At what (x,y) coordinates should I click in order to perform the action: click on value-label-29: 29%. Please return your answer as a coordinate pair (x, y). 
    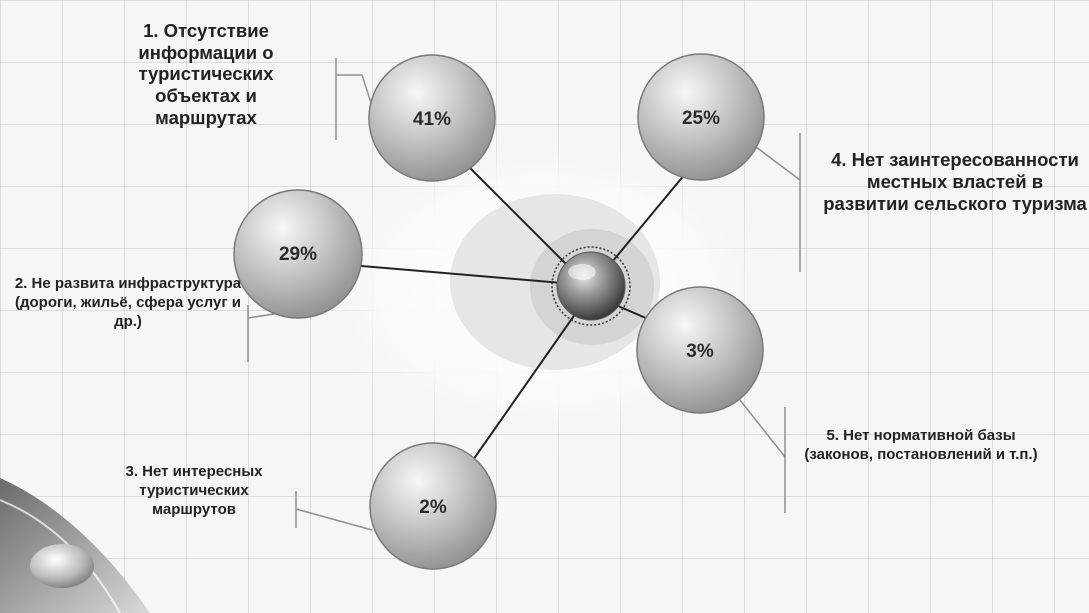
    Looking at the image, I should click on (298, 254).